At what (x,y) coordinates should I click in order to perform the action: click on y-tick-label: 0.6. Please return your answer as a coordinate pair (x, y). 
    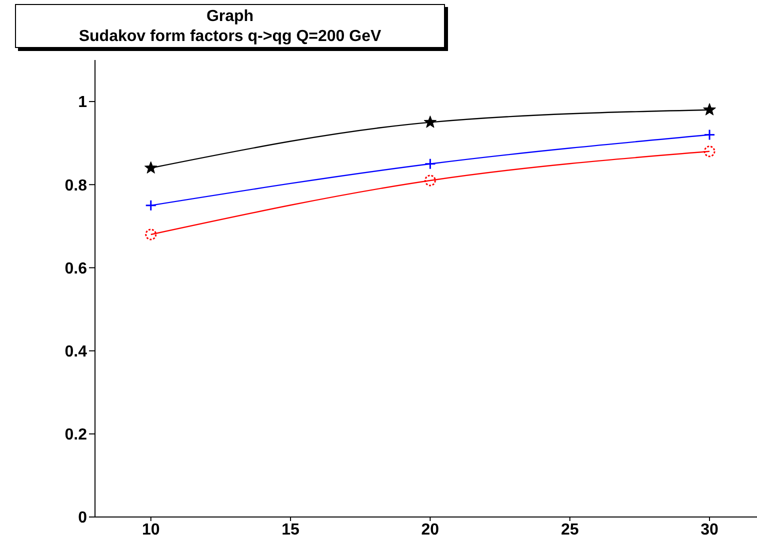
    Looking at the image, I should click on (76, 269).